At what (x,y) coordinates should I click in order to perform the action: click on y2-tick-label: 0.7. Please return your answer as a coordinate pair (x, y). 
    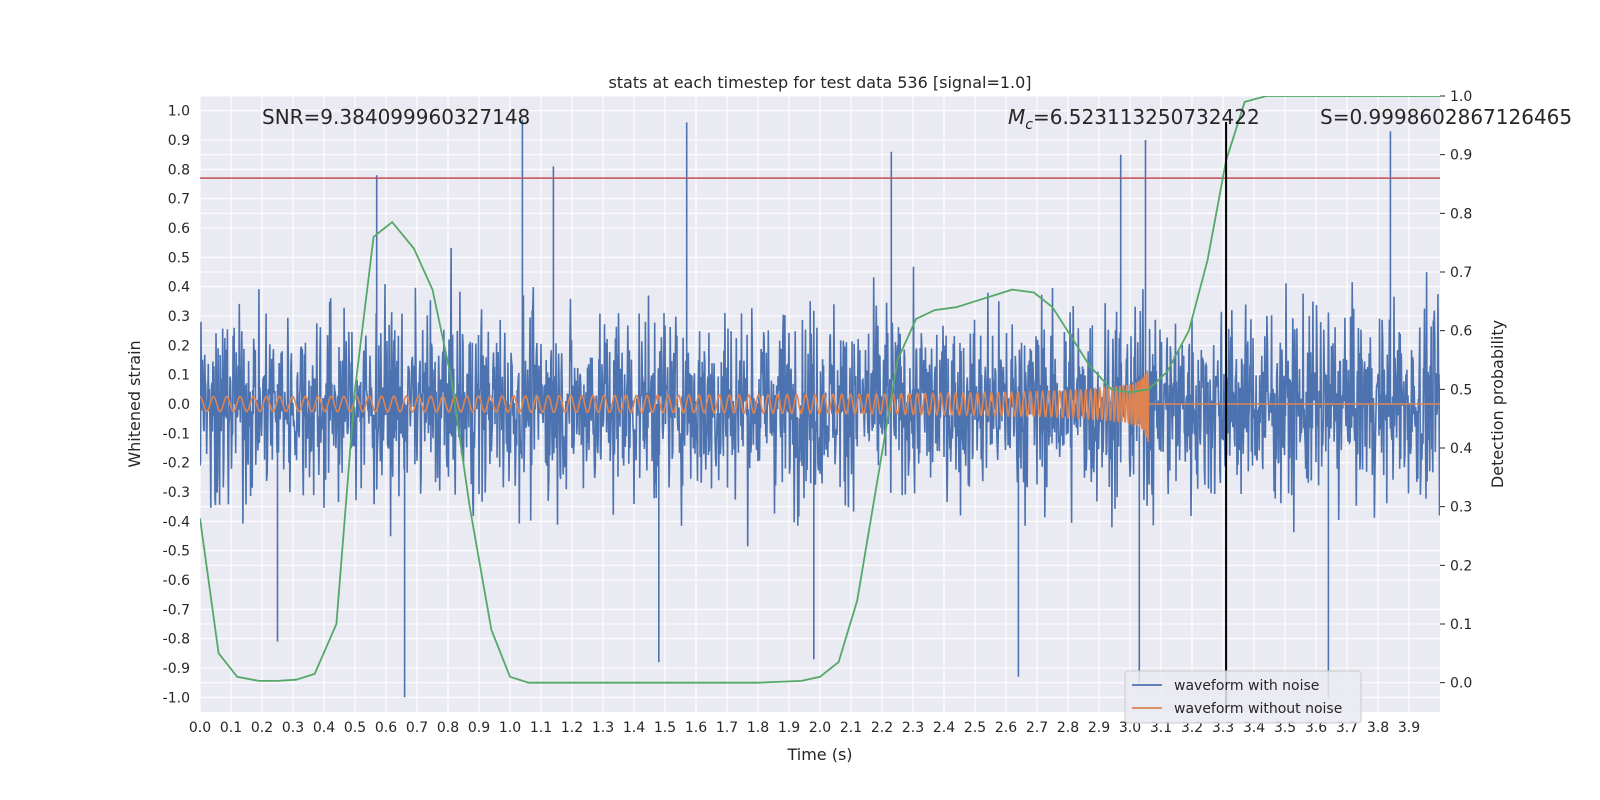
    Looking at the image, I should click on (1461, 273).